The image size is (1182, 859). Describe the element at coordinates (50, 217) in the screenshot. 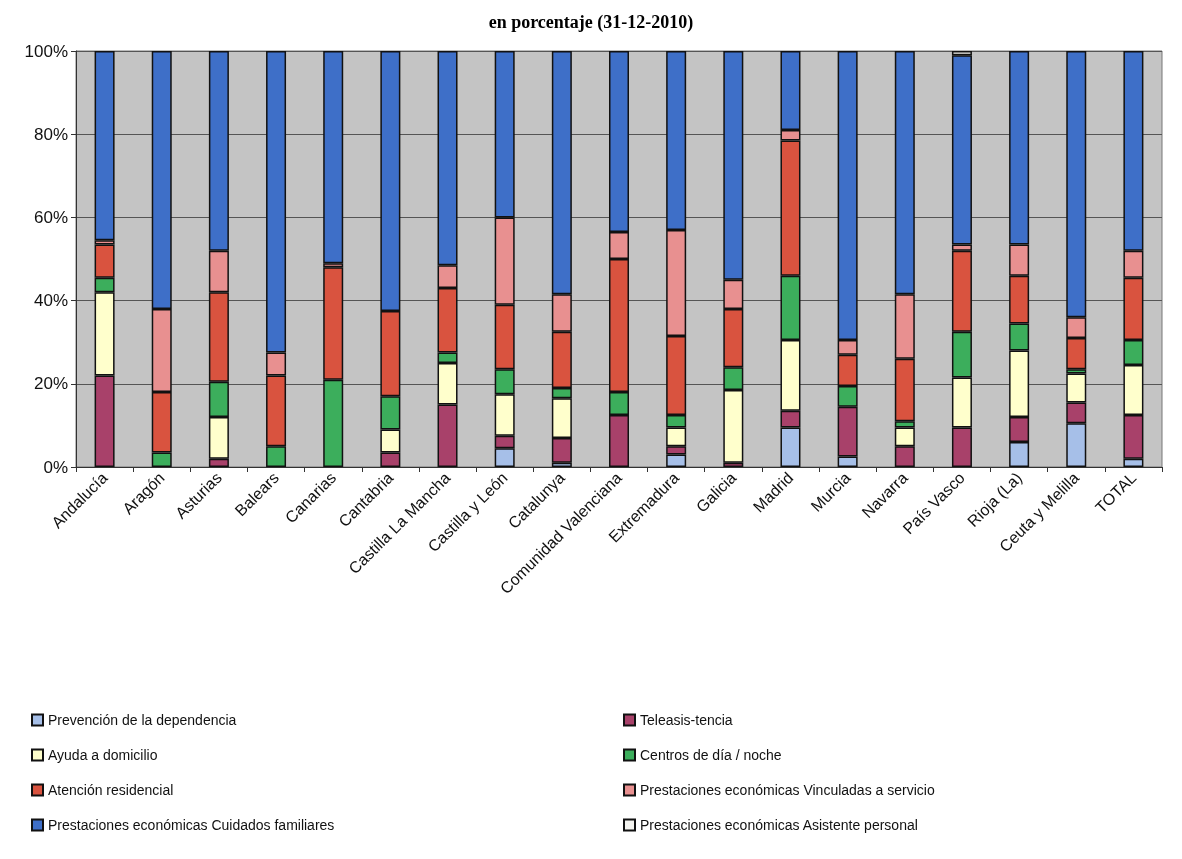

I see `y-tick-label: 60%` at that location.